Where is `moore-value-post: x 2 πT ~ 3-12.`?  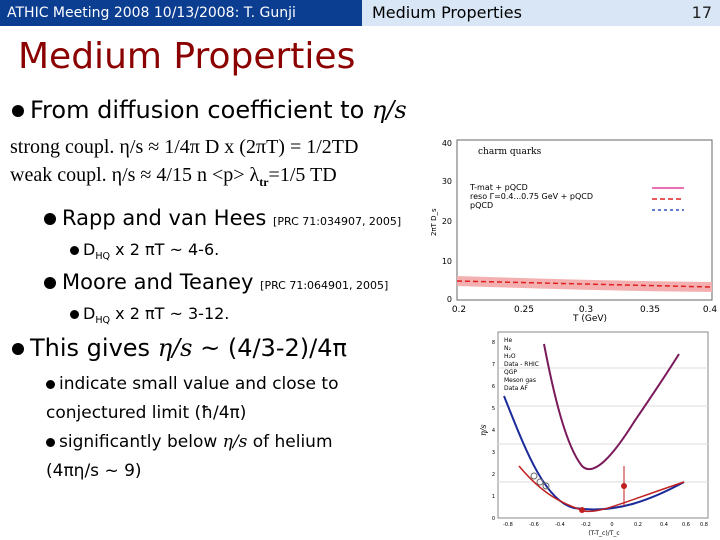 moore-value-post: x 2 πT ~ 3-12. is located at coordinates (170, 313).